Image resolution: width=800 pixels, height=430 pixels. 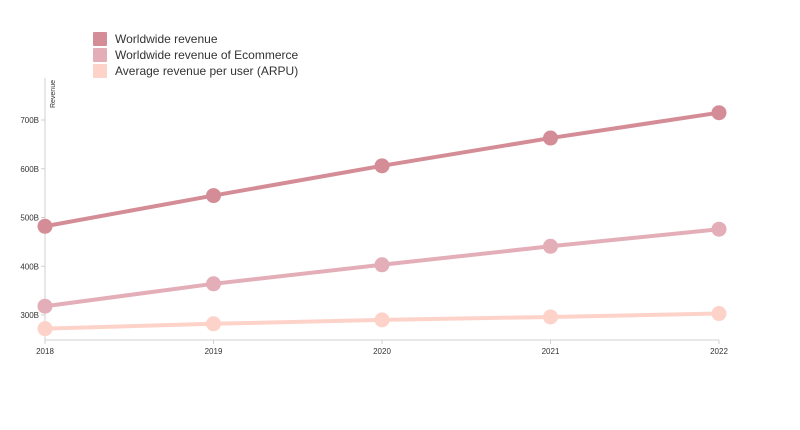 What do you see at coordinates (29, 169) in the screenshot?
I see `y-tick-label: 600B` at bounding box center [29, 169].